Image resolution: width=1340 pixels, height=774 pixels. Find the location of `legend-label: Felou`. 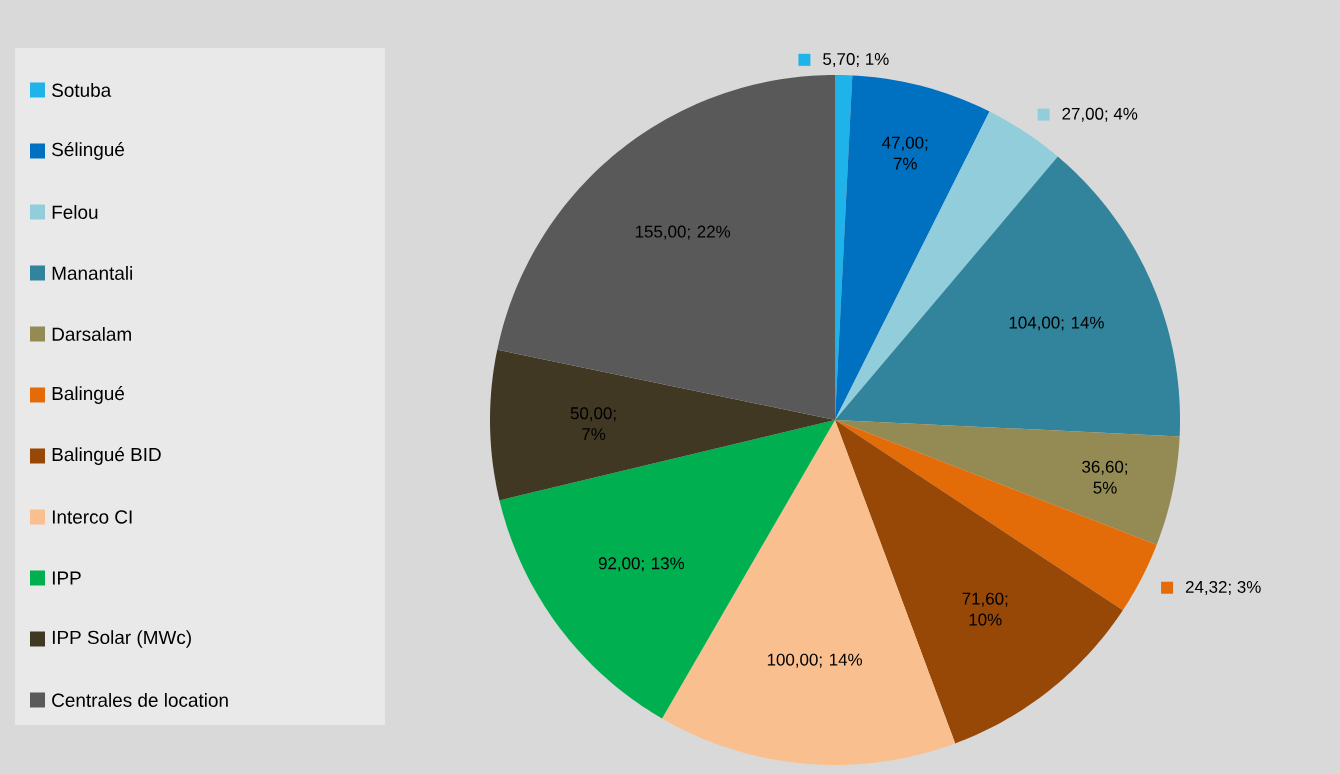

legend-label: Felou is located at coordinates (75, 212).